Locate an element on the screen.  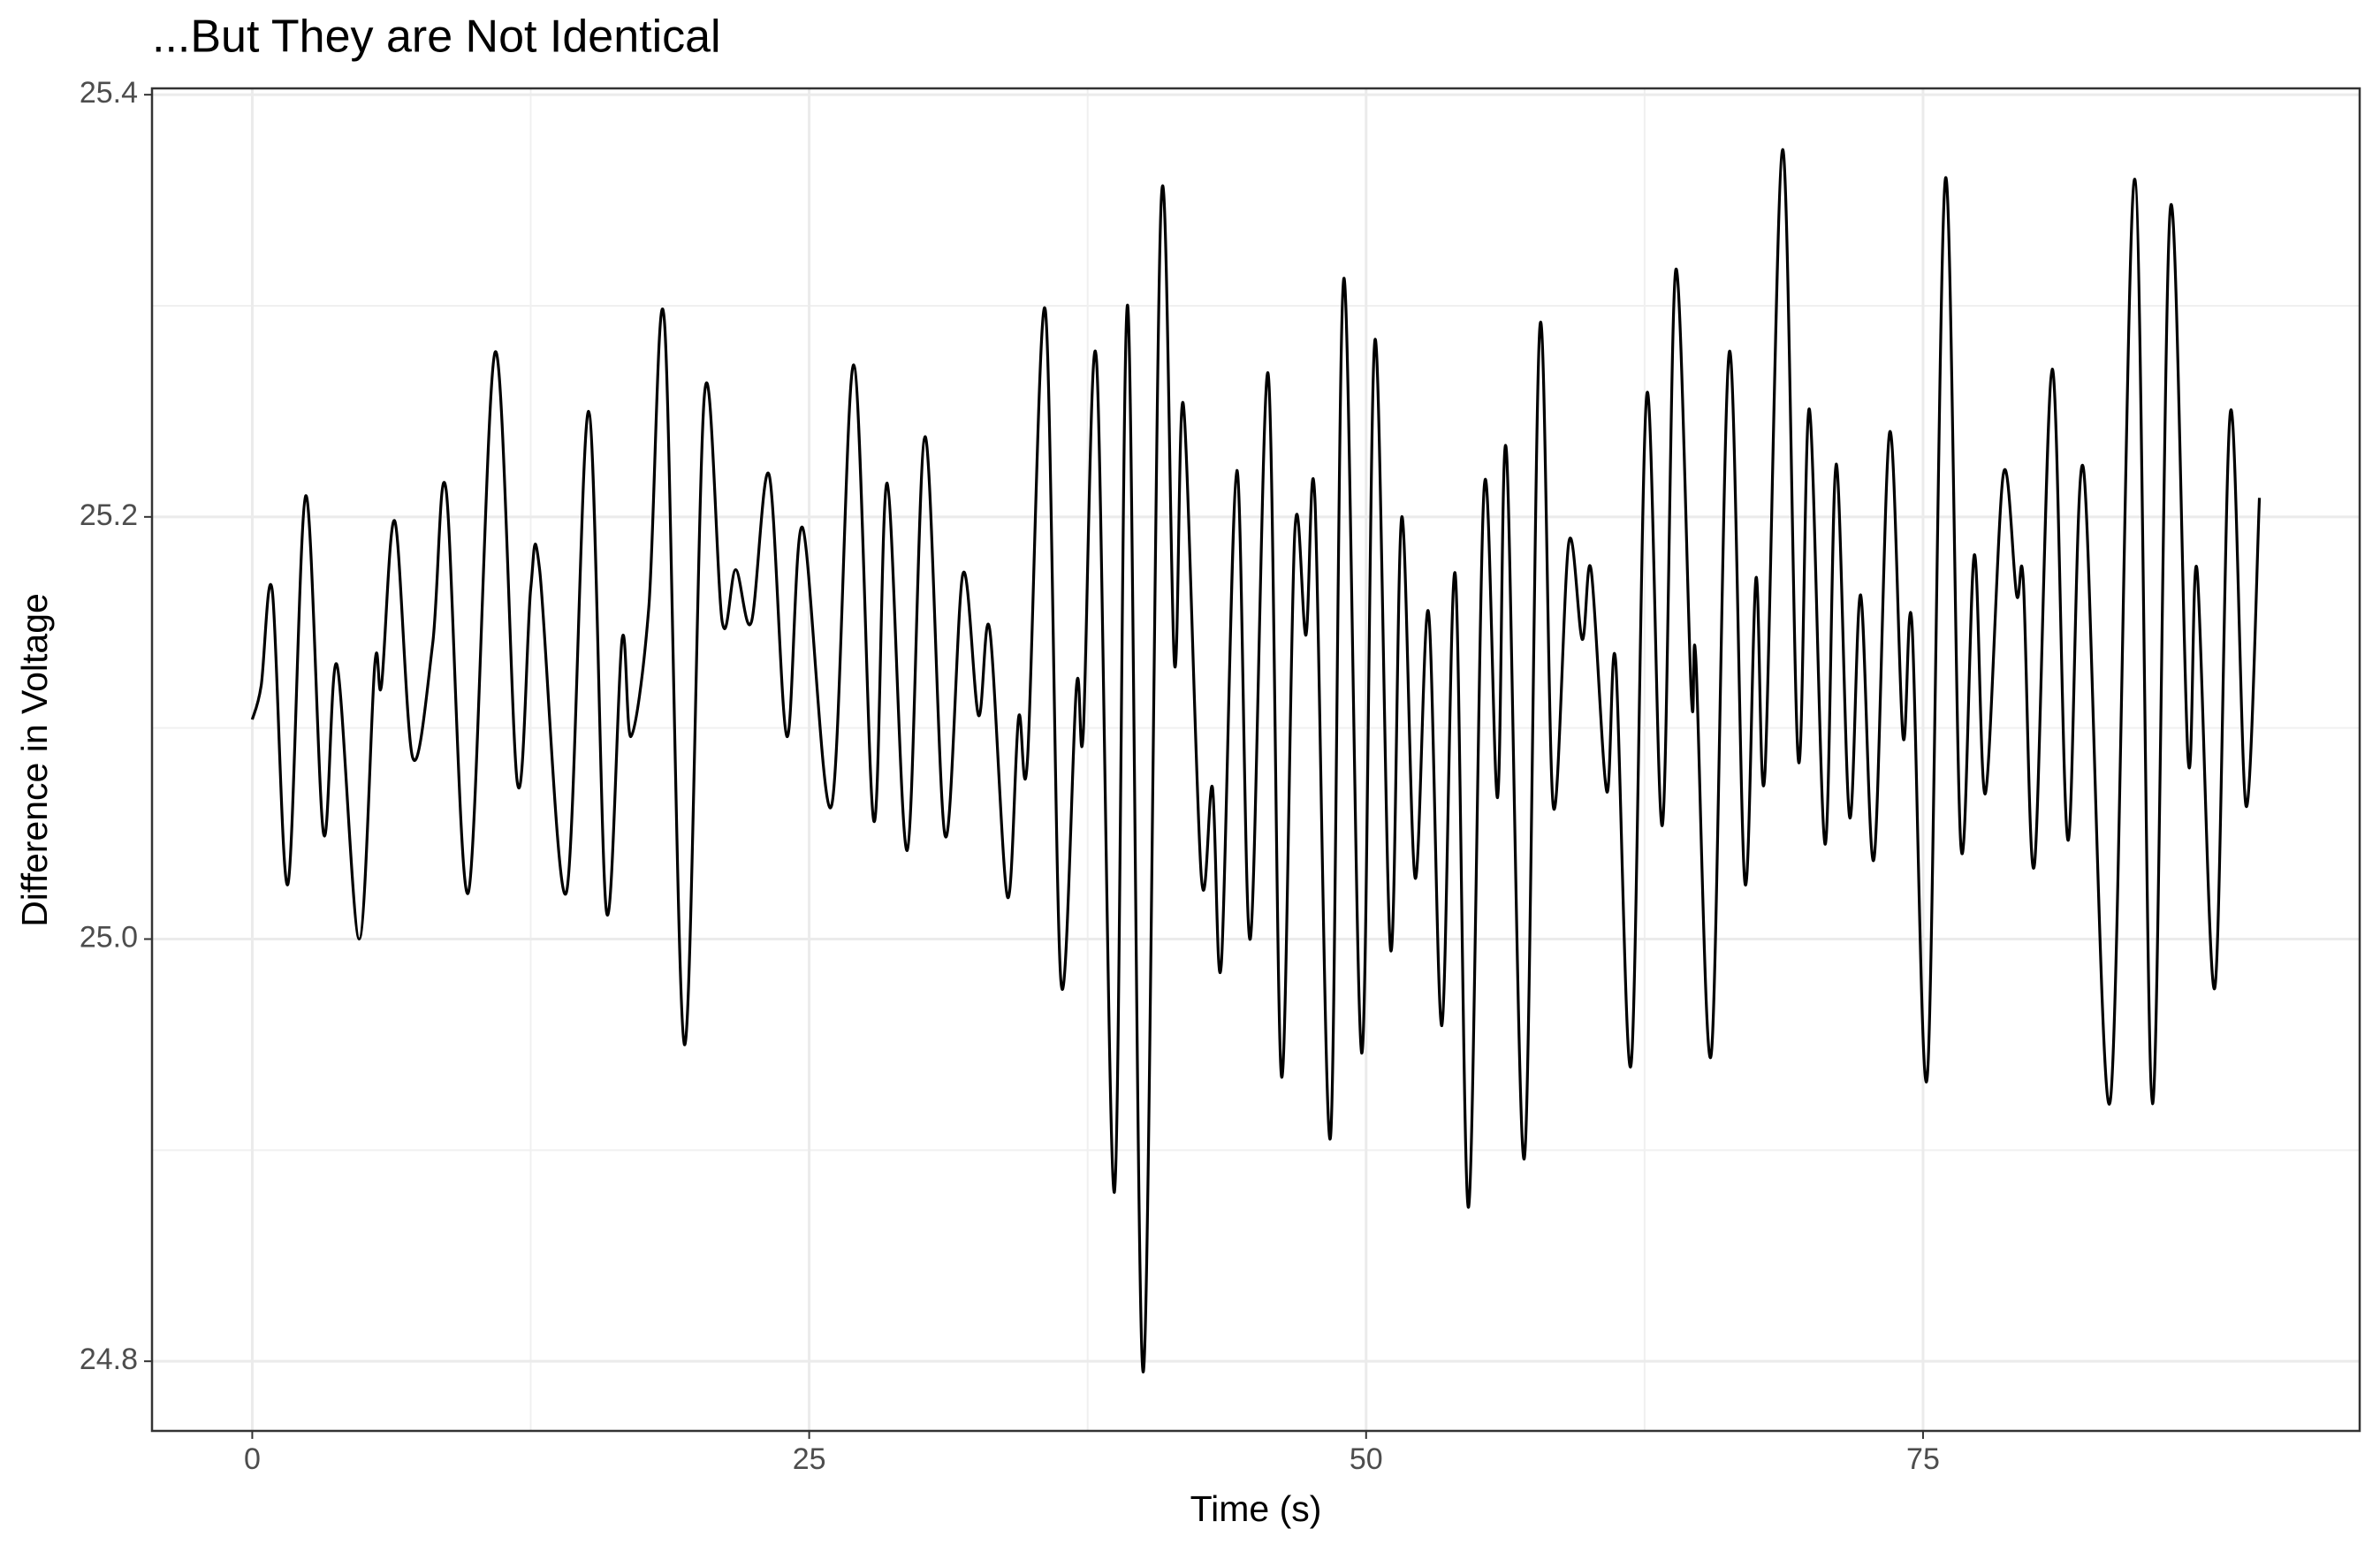
y-tick-label: 25.0 is located at coordinates (109, 937).